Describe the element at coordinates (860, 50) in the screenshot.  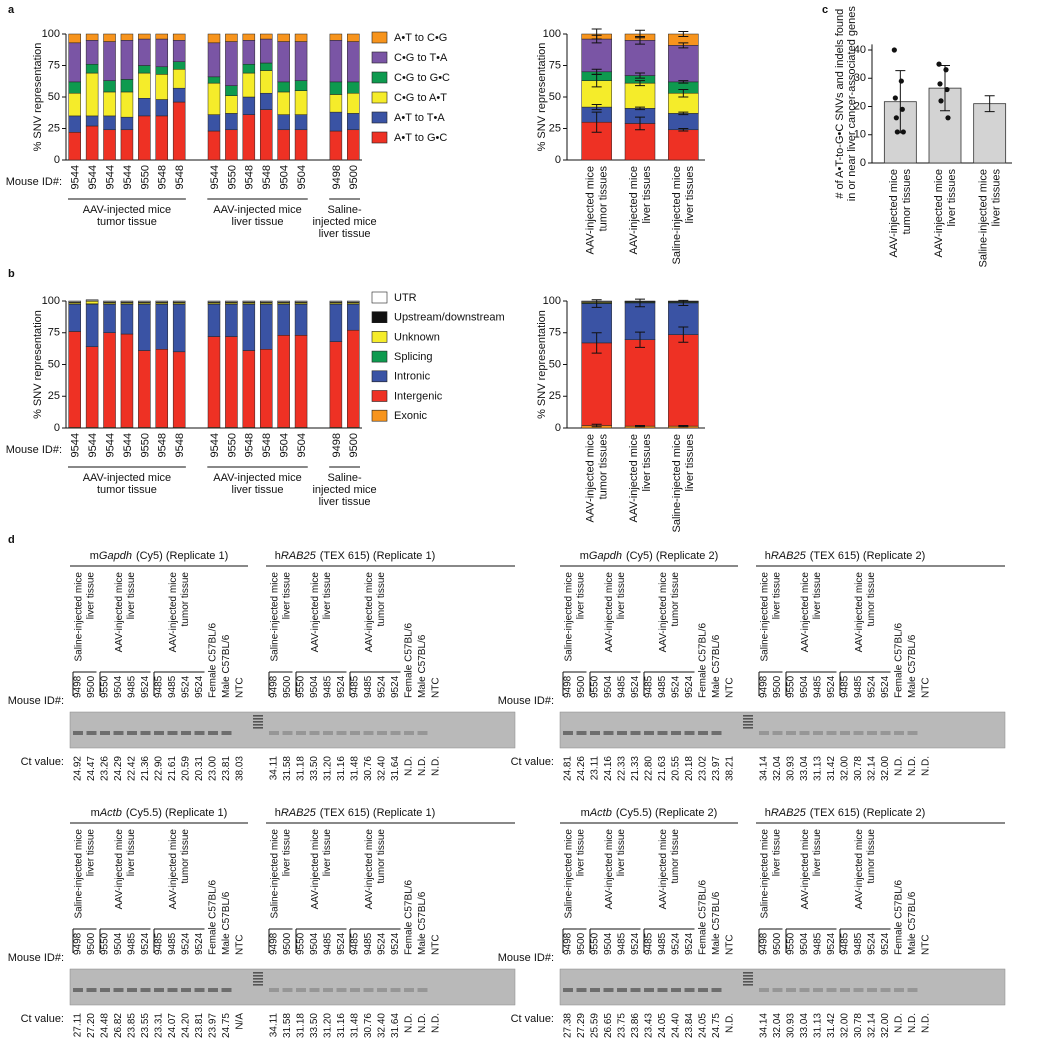
I see `y-tick-label: 40` at that location.